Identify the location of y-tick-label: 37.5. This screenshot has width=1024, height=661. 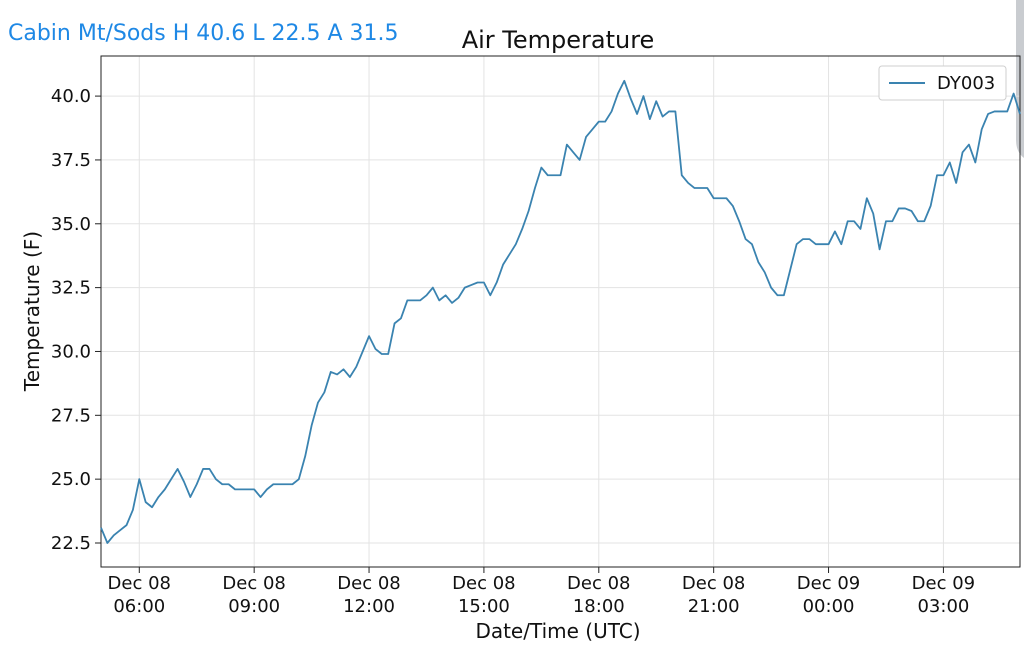
(71, 160).